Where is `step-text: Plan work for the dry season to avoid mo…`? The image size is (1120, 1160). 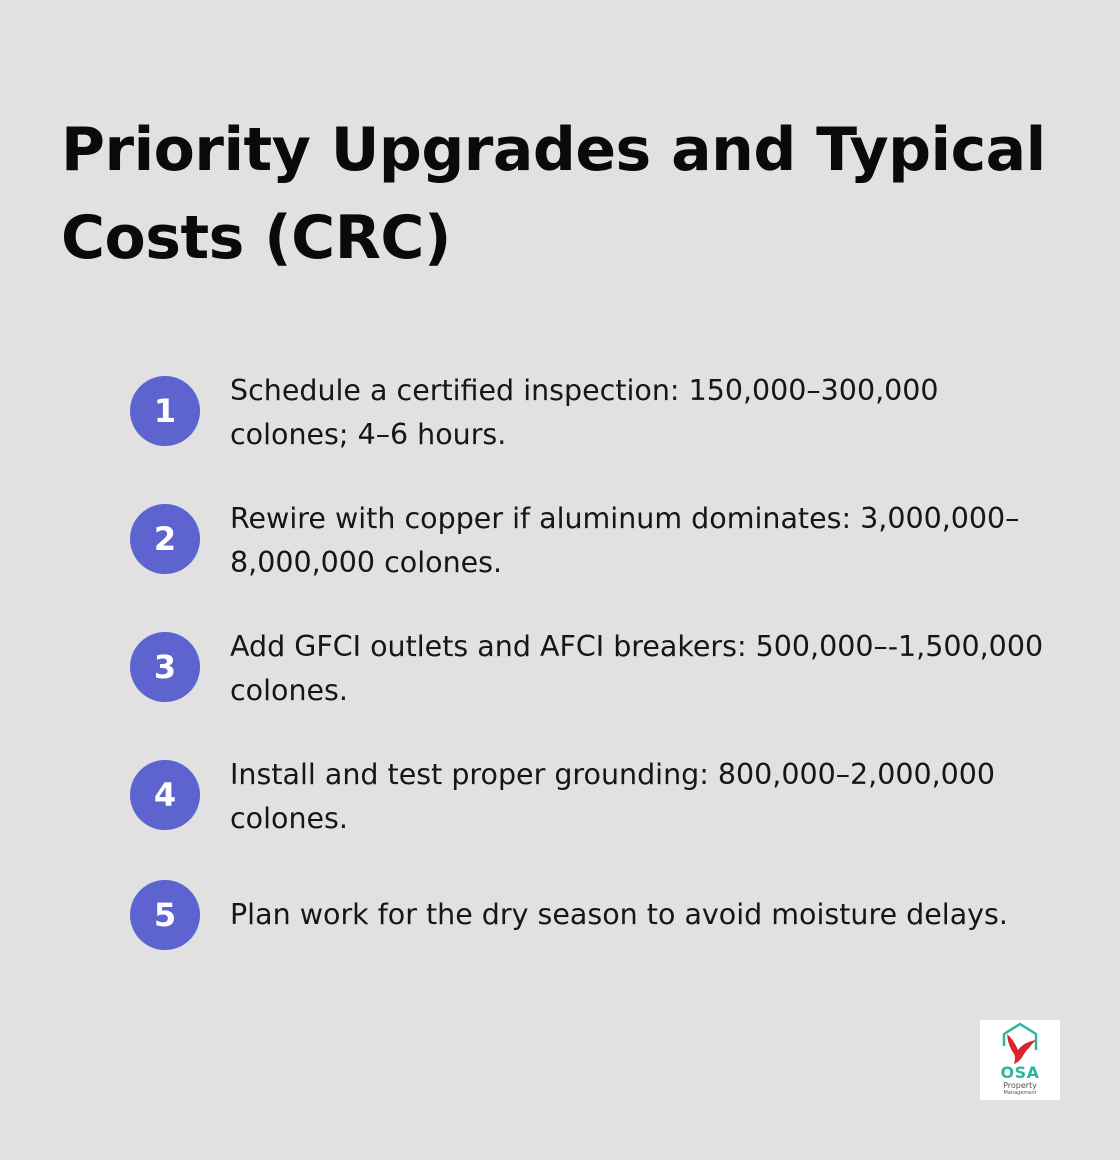
step-text: Plan work for the dry season to avoid mo… is located at coordinates (619, 914).